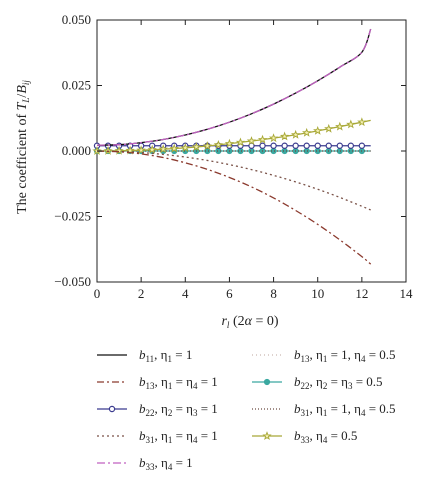 The image size is (430, 500). What do you see at coordinates (178, 382) in the screenshot?
I see `legend-label: b13, η1 = η4 = 1` at bounding box center [178, 382].